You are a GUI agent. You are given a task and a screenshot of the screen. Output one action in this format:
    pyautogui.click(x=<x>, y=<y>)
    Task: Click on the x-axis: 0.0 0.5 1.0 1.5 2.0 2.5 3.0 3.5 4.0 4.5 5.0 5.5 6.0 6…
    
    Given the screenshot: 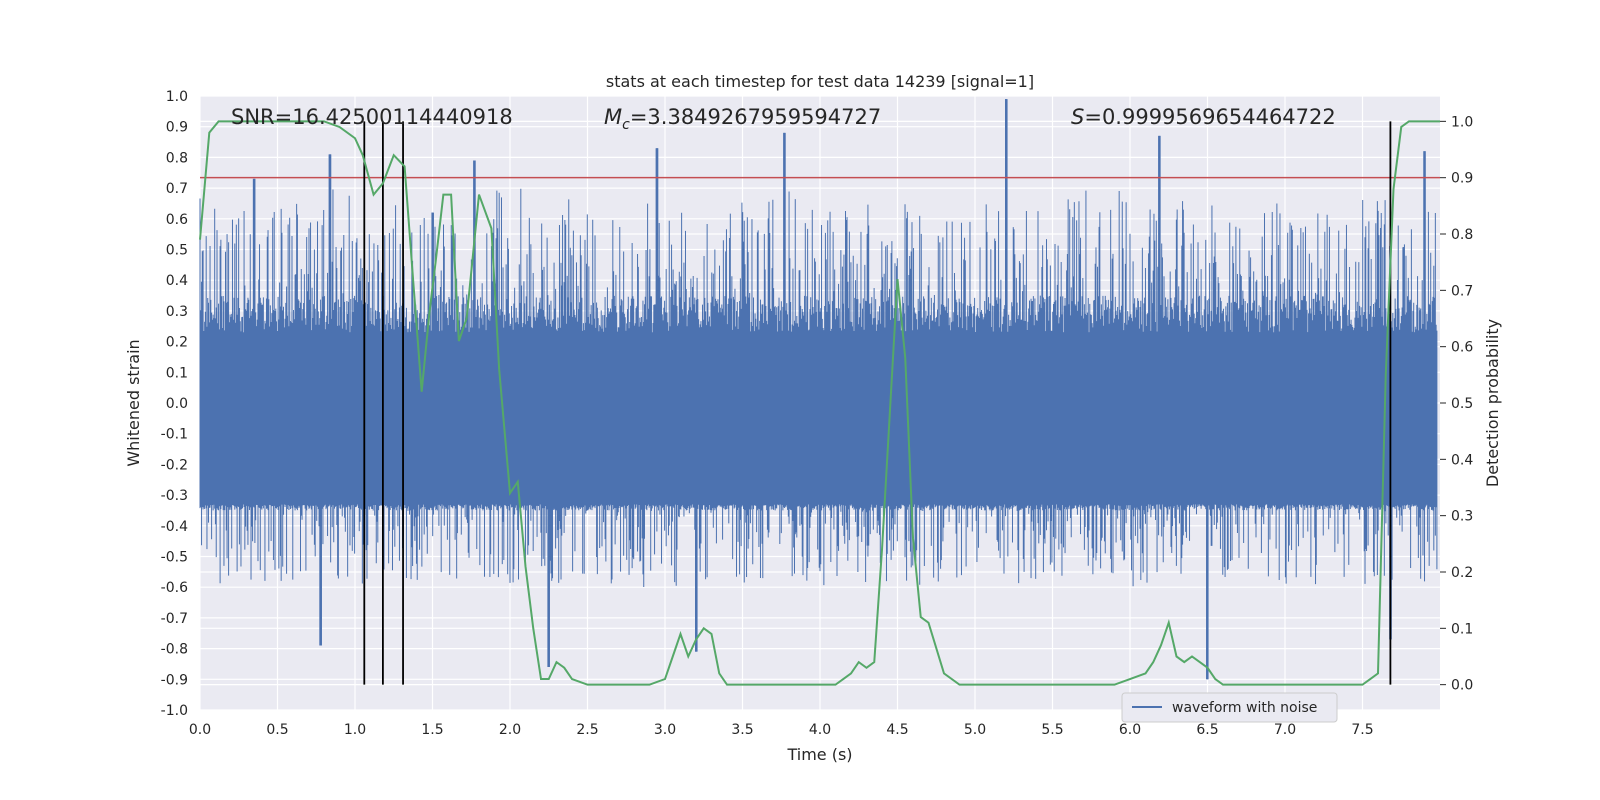 What is the action you would take?
    pyautogui.click(x=781, y=730)
    